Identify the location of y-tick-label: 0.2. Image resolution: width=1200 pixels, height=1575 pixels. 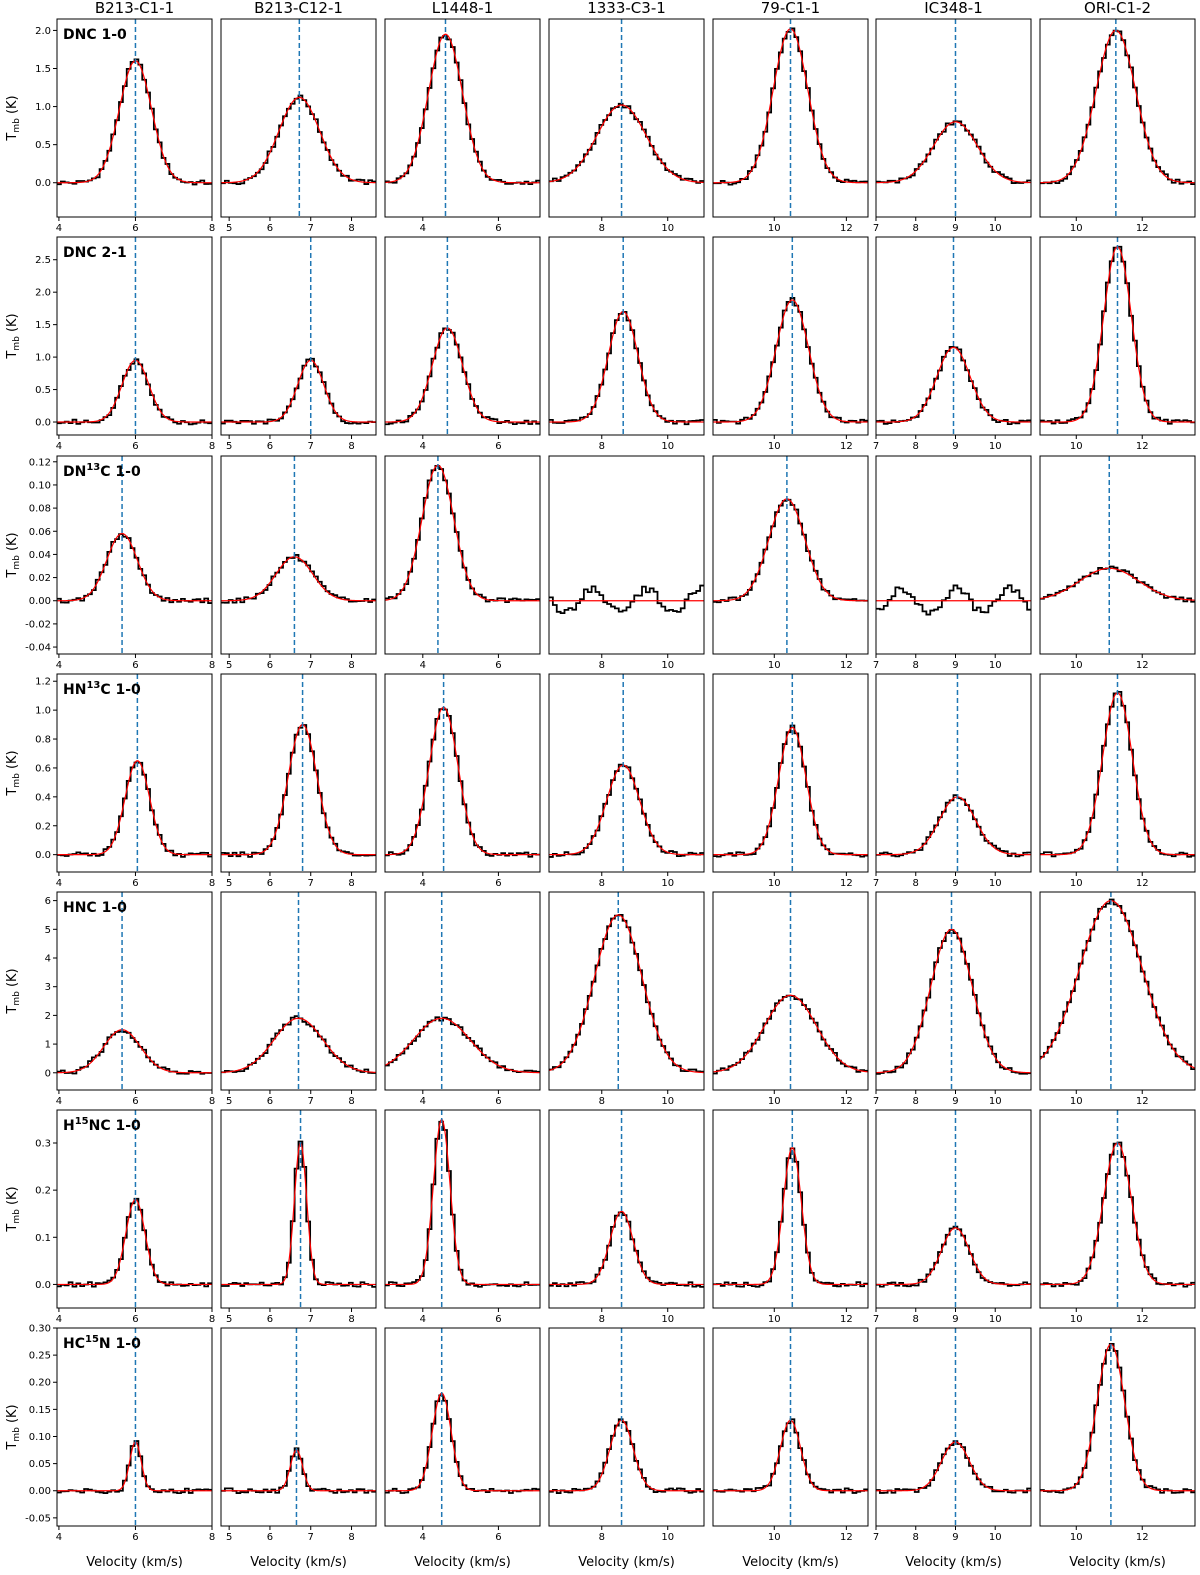
(43, 826).